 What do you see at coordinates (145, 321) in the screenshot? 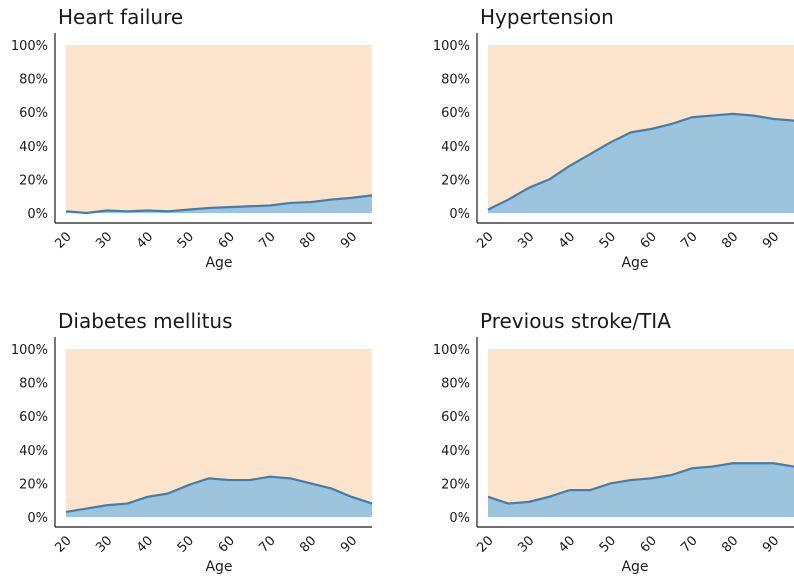
I see `panel-title: Diabetes mellitus` at bounding box center [145, 321].